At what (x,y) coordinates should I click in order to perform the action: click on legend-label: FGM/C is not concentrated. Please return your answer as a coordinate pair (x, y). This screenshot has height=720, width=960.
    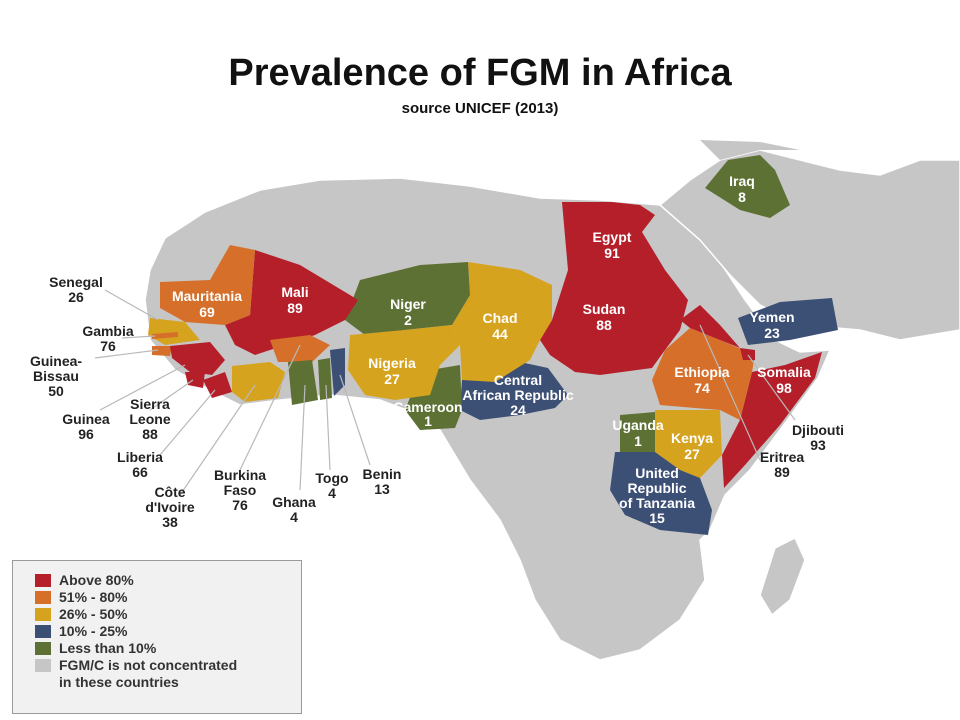
    Looking at the image, I should click on (148, 665).